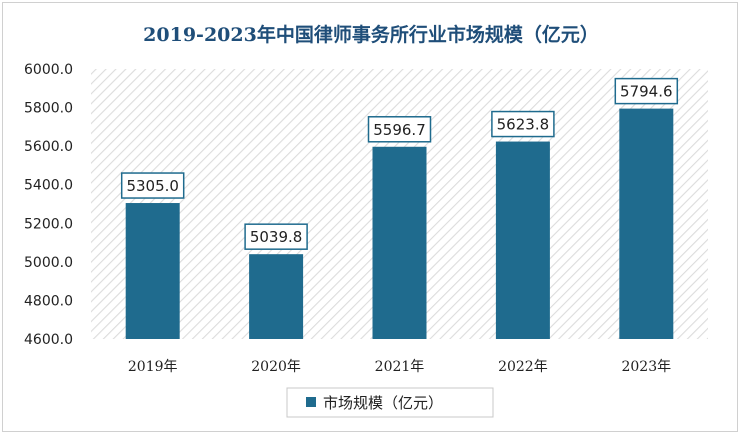  Describe the element at coordinates (48, 186) in the screenshot. I see `y-tick-label: 5400.0` at that location.